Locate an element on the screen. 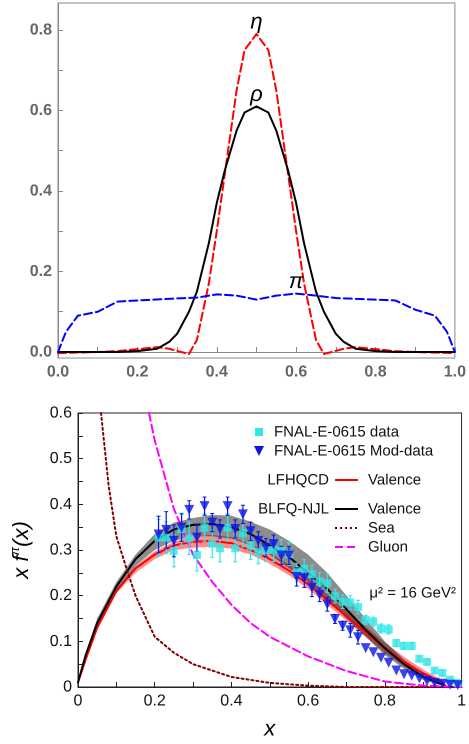  series-label: π is located at coordinates (296, 281).